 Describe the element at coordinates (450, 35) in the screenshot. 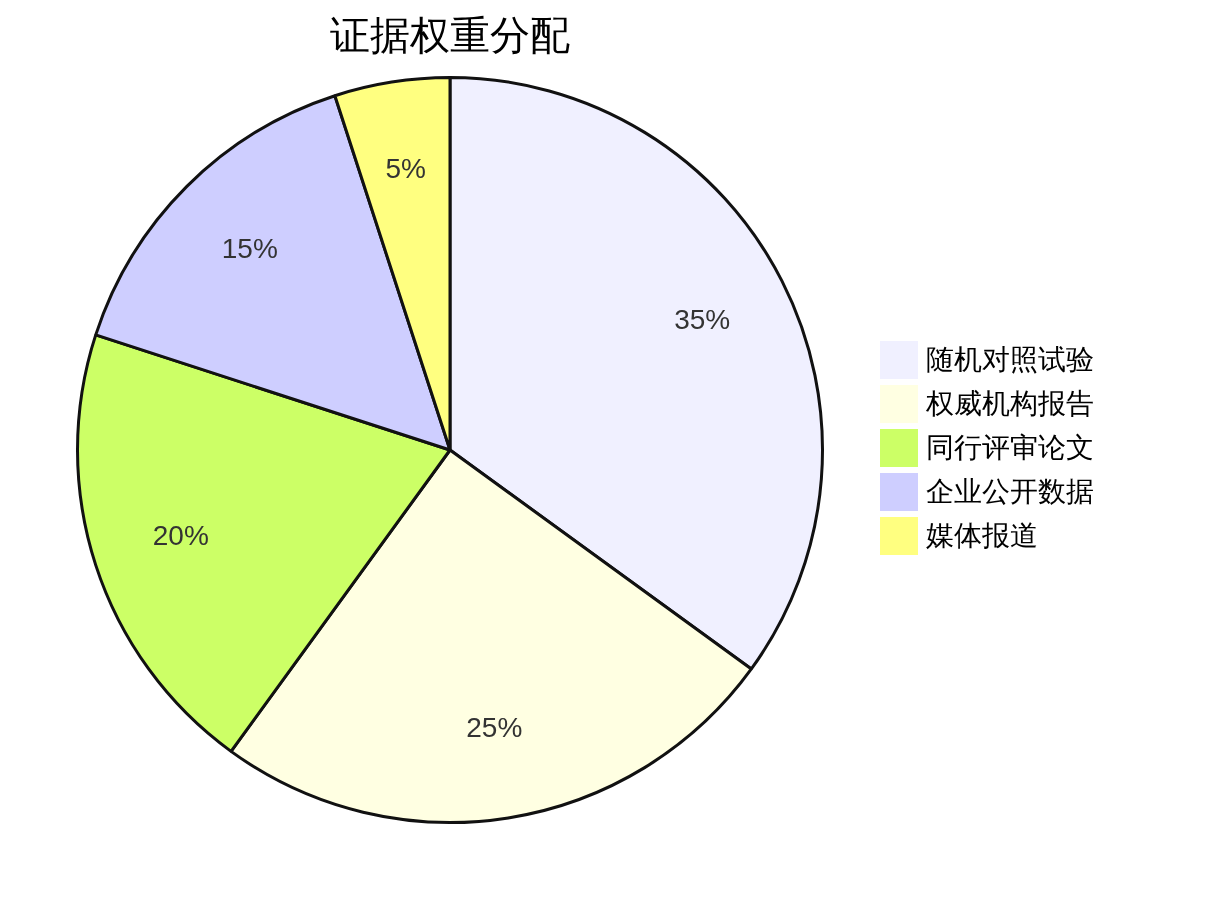

I see `chart-title: 证据权重分配` at that location.